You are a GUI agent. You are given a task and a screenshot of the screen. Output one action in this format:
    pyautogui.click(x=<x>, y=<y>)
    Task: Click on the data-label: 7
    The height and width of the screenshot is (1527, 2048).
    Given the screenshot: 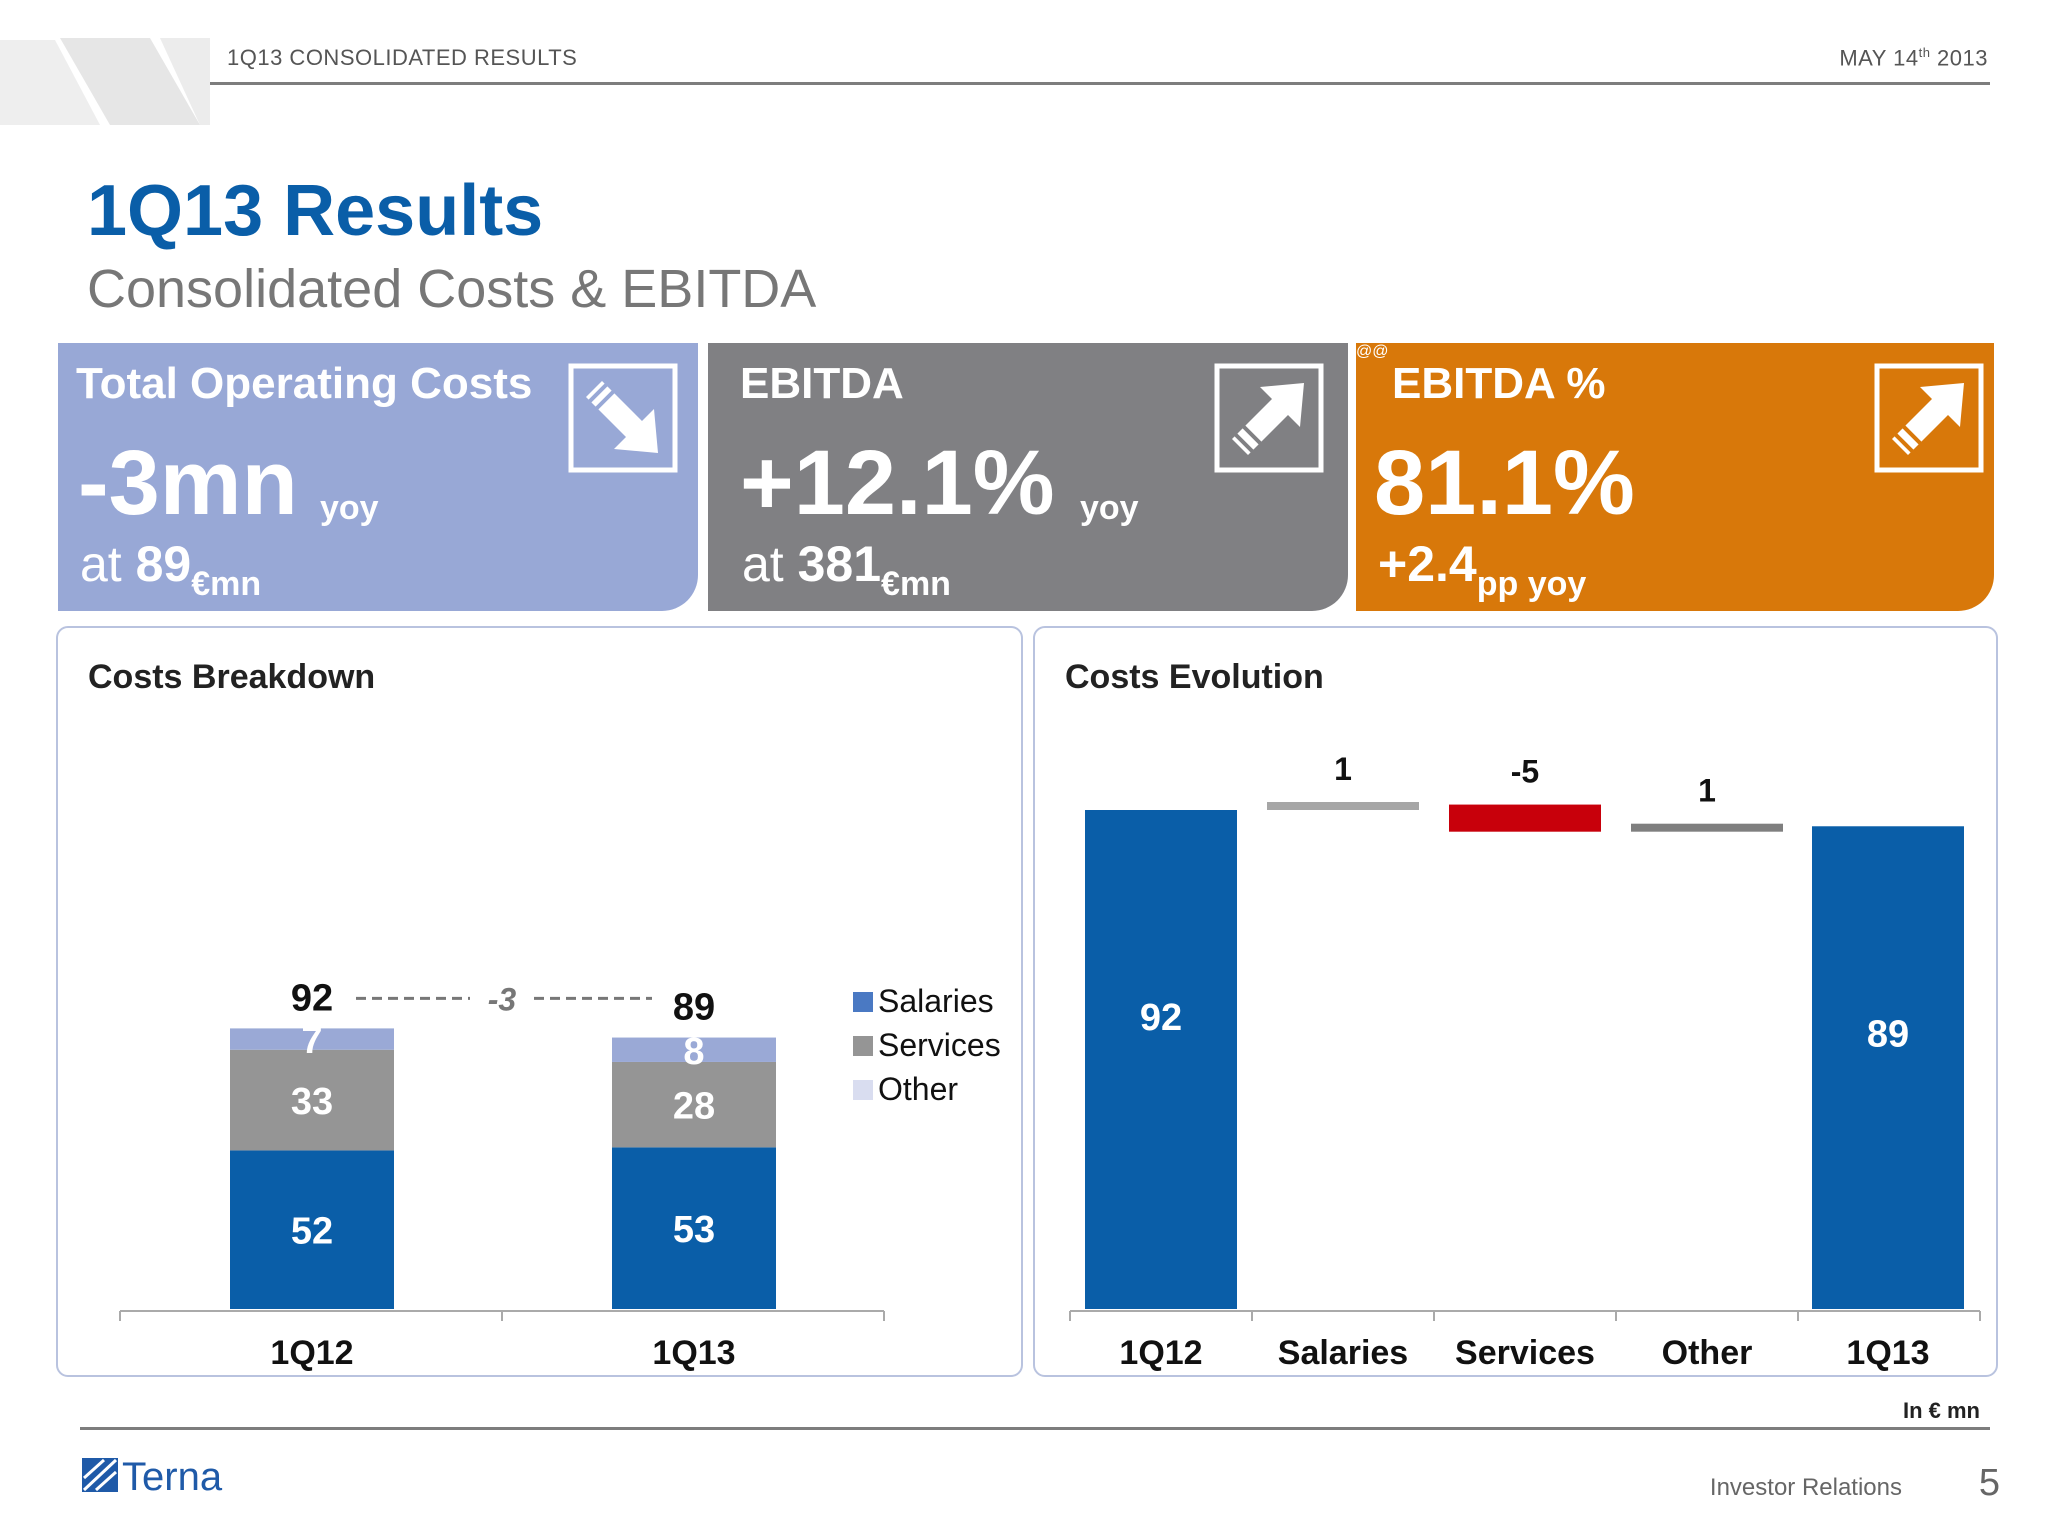 What is the action you would take?
    pyautogui.click(x=311, y=1041)
    